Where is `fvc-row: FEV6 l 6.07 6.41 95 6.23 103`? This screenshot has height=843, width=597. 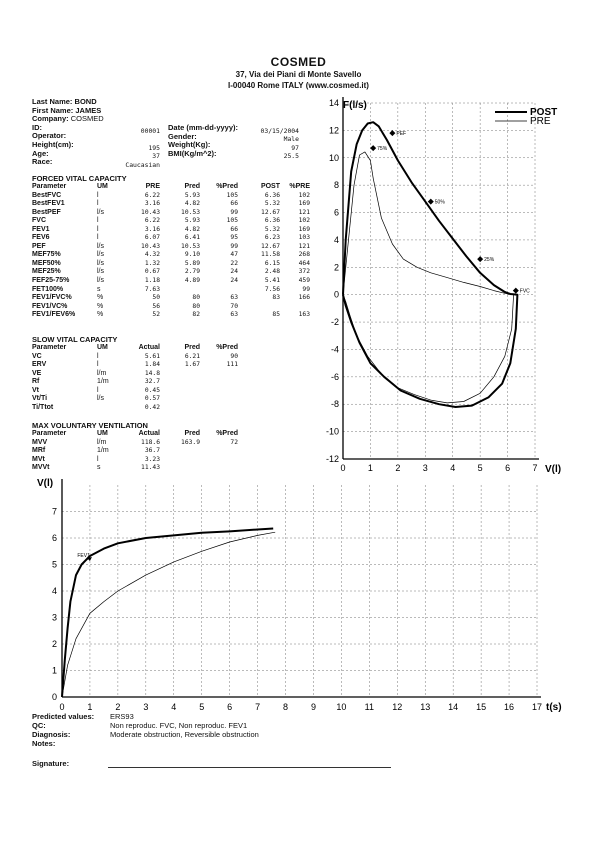
fvc-row: FEV6 l 6.07 6.41 95 6.23 103 is located at coordinates (171, 238).